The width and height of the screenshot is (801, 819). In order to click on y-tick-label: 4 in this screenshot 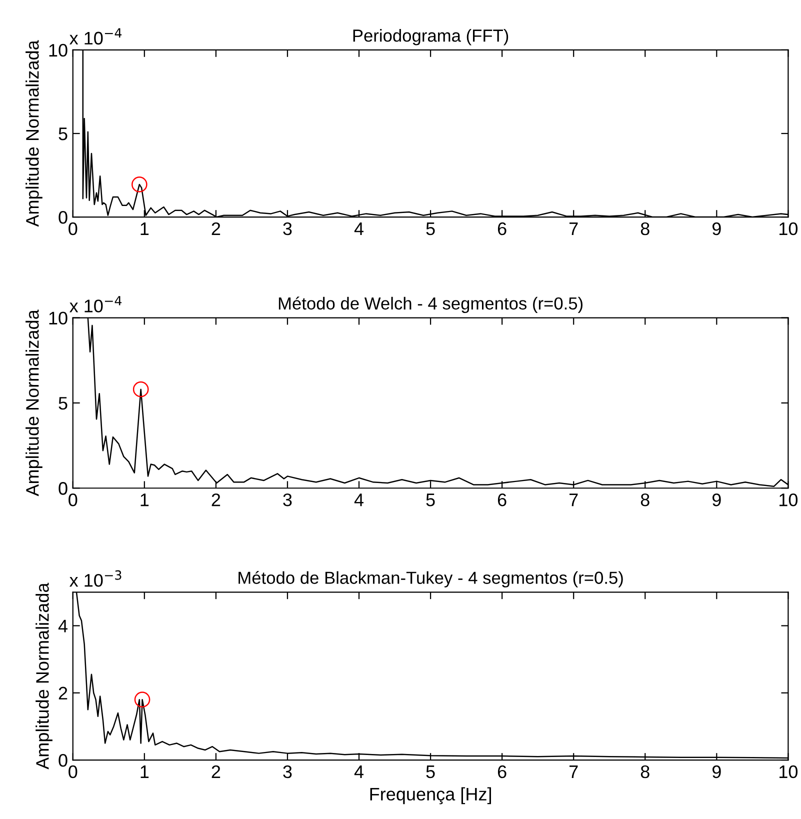, I will do `click(63, 626)`.